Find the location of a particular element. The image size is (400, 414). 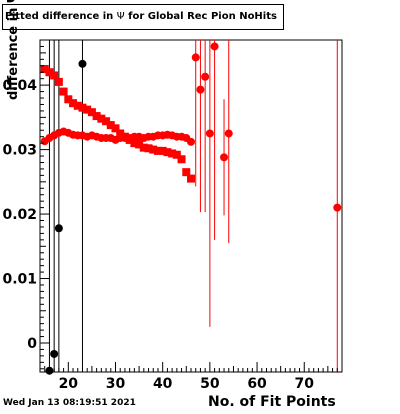

y-tick-label: 0.01 is located at coordinates (19, 280).